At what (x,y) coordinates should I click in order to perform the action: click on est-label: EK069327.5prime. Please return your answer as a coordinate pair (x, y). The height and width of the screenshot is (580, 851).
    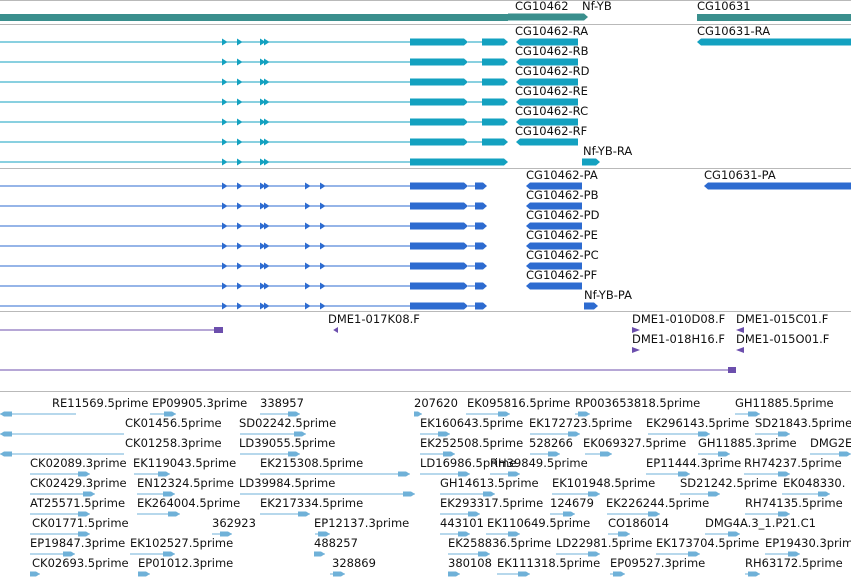
    Looking at the image, I should click on (635, 443).